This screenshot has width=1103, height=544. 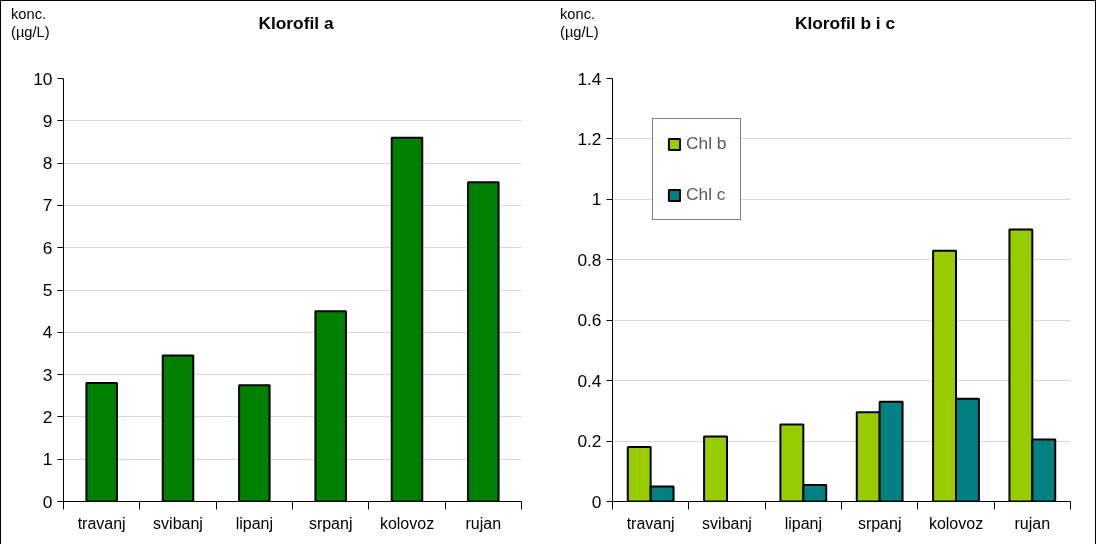 I want to click on legend-label: Chl b, so click(x=706, y=143).